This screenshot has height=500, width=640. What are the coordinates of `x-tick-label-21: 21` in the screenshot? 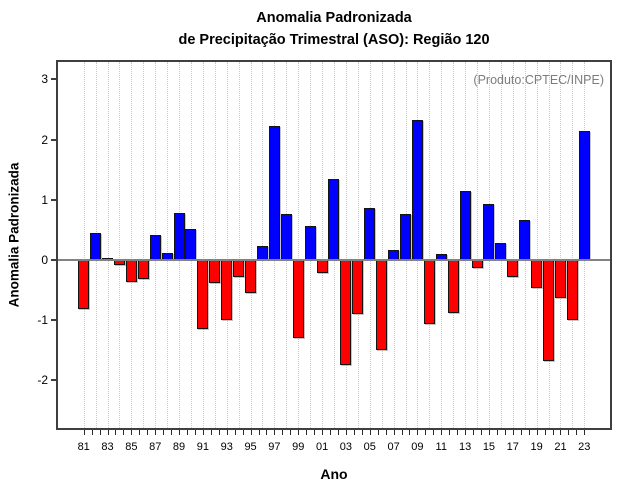 It's located at (560, 447).